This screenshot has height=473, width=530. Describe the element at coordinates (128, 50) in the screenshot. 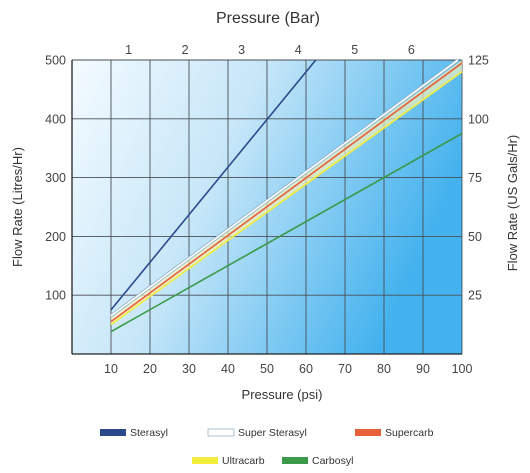

I see `top-tick-label: 1` at that location.